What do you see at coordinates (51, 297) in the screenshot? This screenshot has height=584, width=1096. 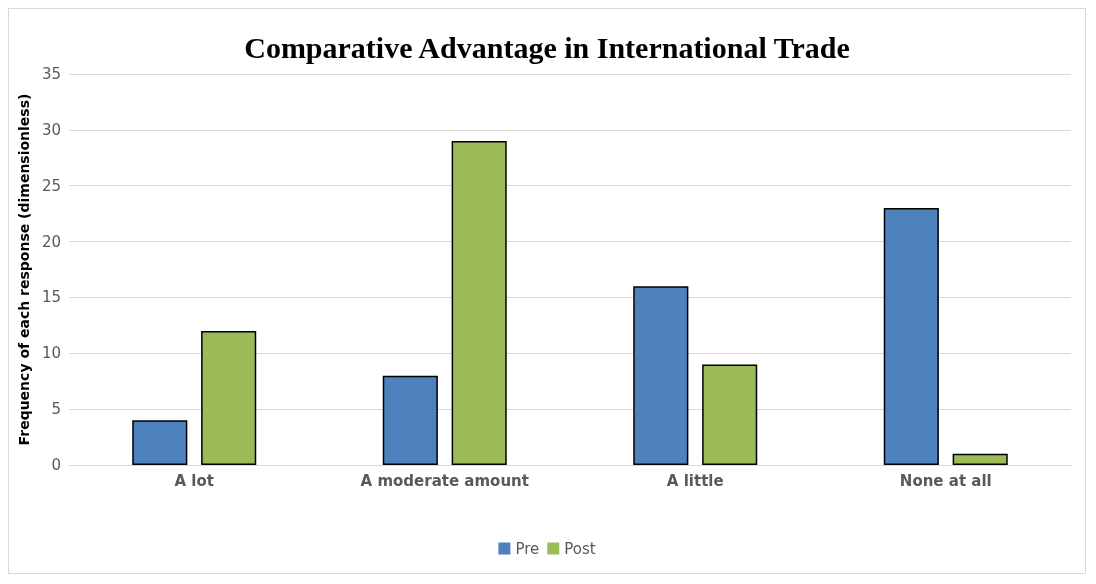 I see `y-tick-label: 15` at bounding box center [51, 297].